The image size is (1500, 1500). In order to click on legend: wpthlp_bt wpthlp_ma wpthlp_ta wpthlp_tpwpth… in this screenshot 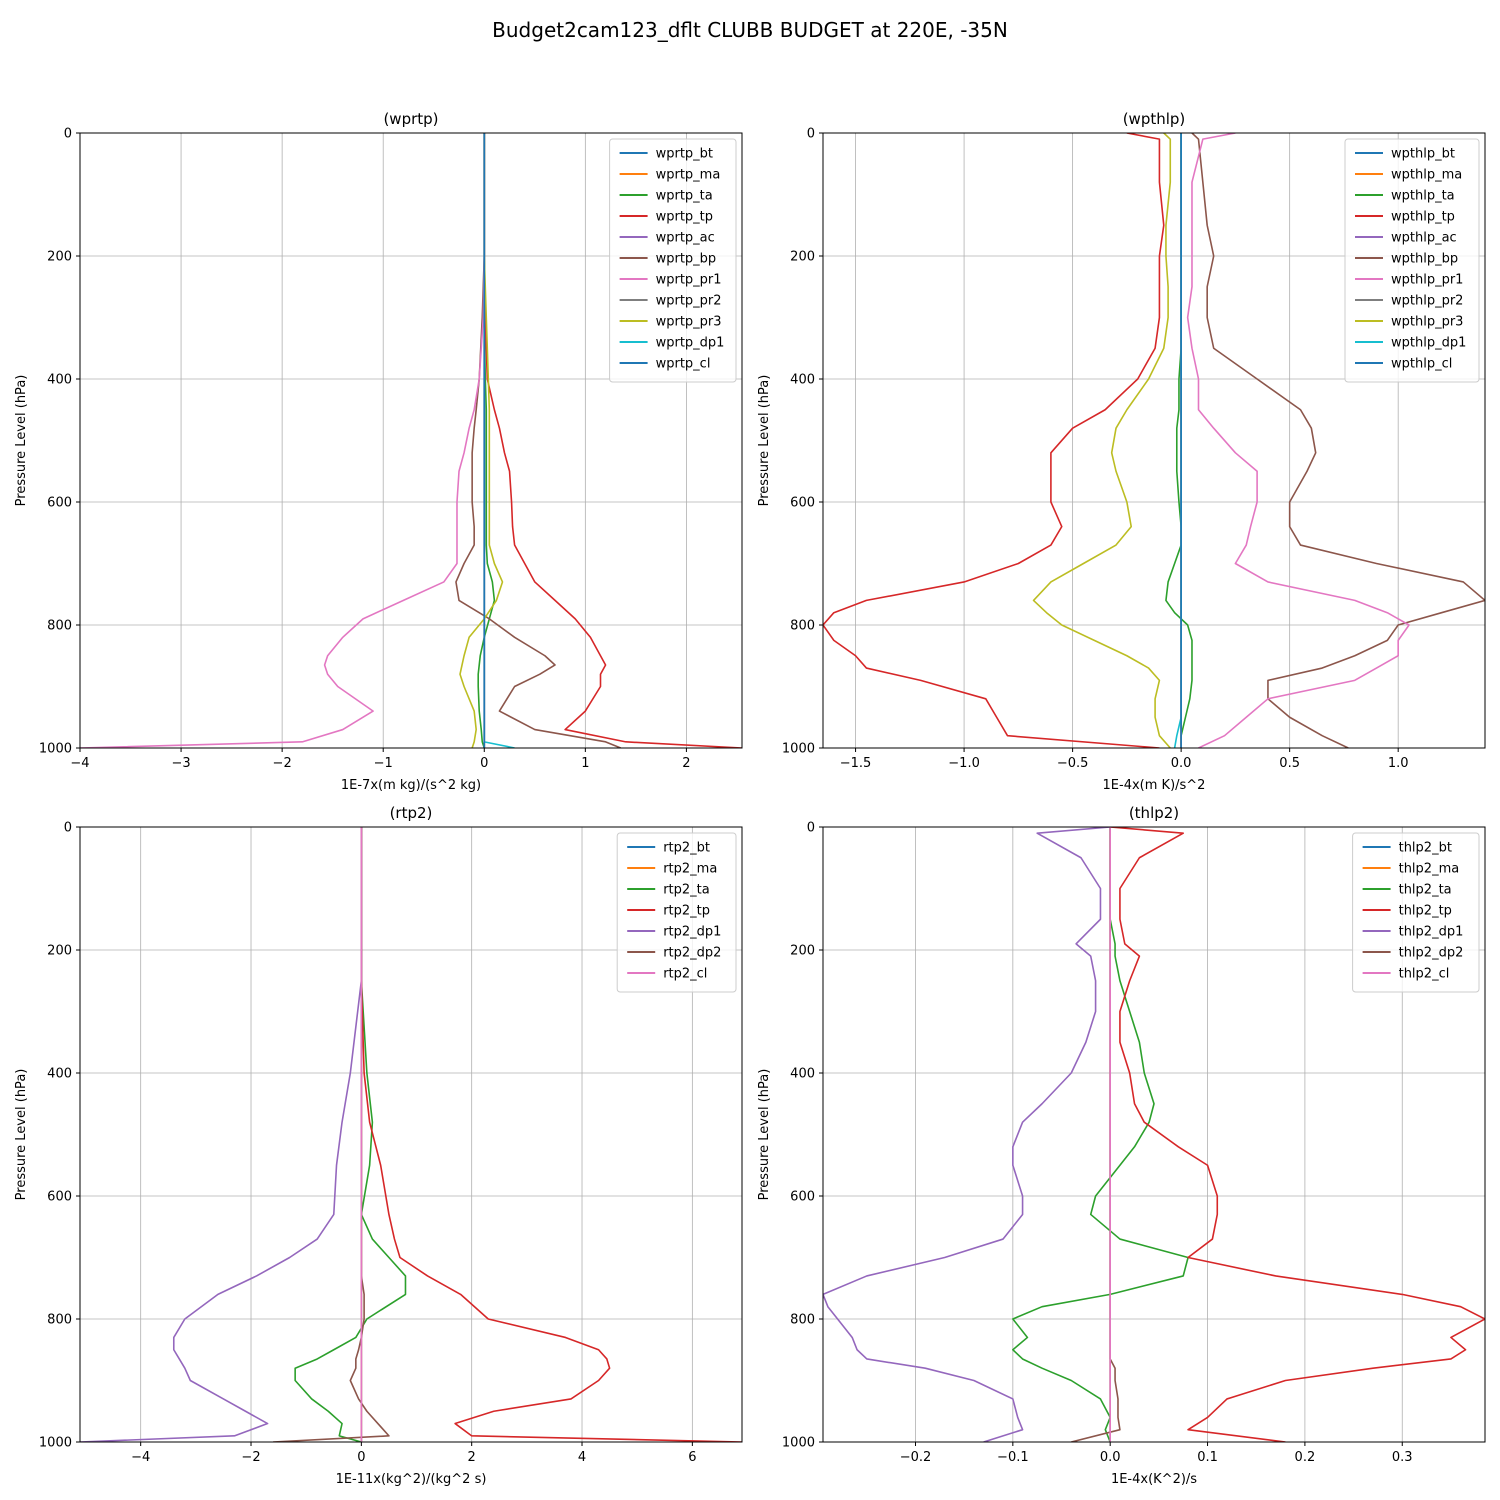, I will do `click(1412, 260)`.